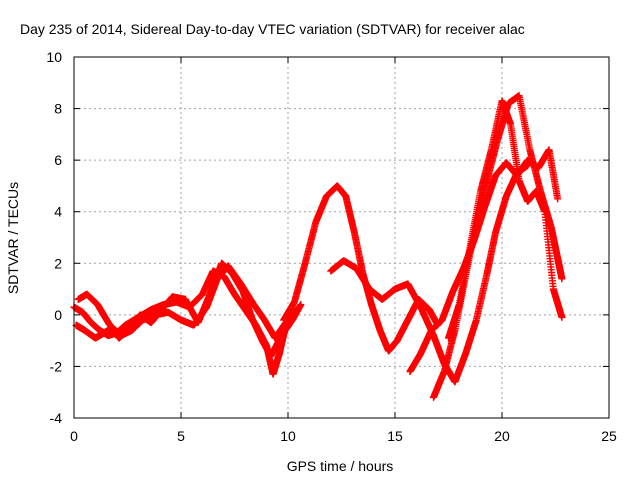  I want to click on y-tick-label: 10, so click(54, 57).